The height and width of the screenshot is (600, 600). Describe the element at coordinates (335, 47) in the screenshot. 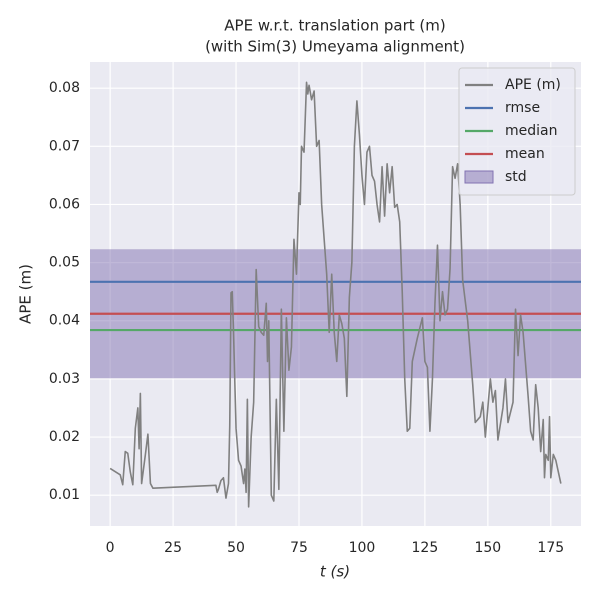

I see `chart-subtitle: (with Sim(3) Umeyama alignment)` at that location.